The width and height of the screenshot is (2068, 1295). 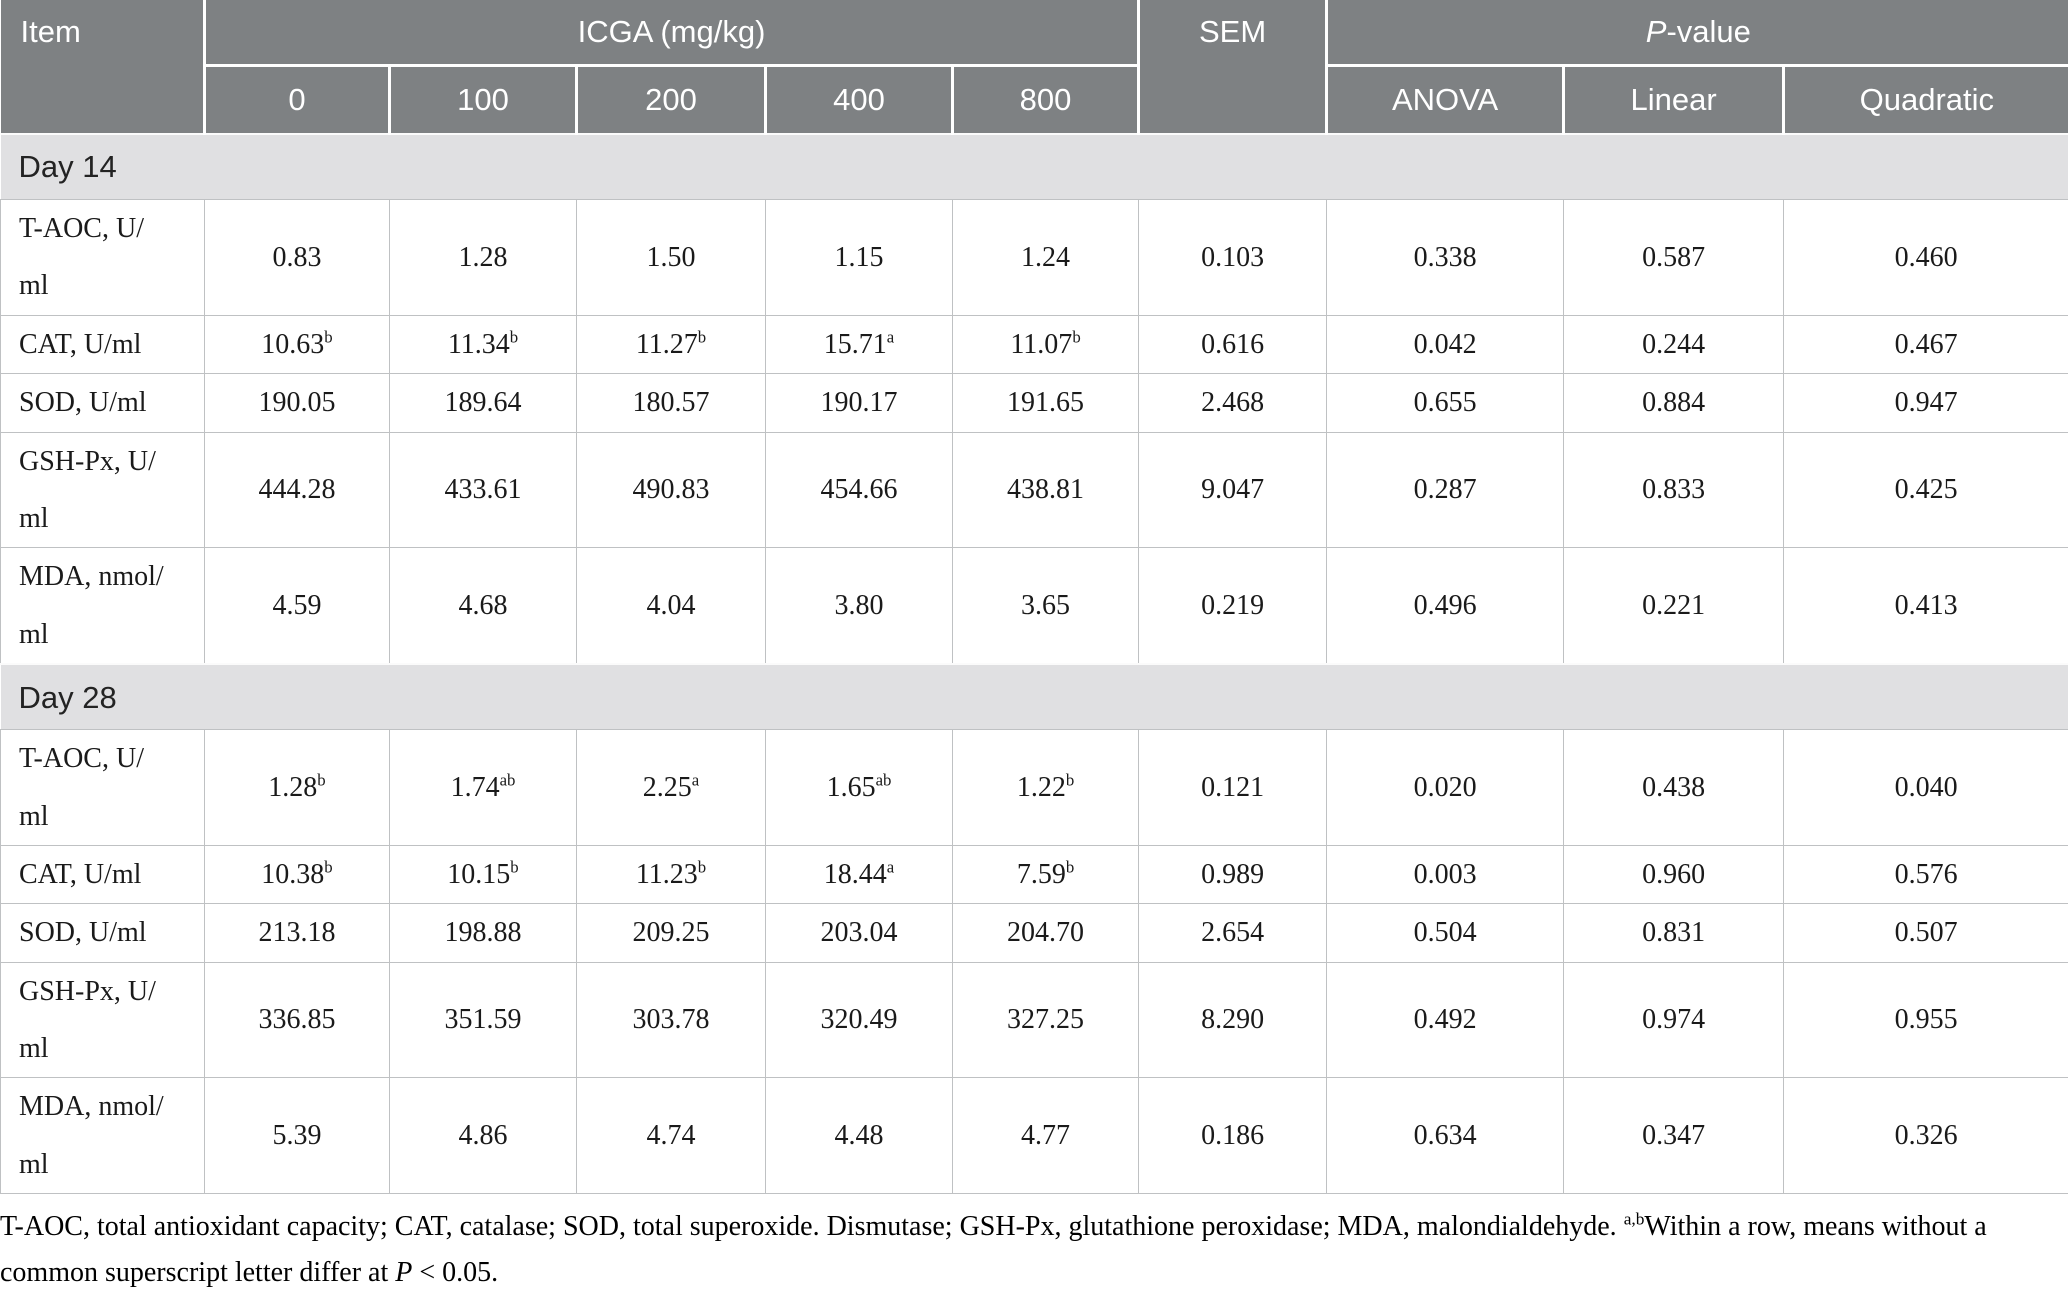 What do you see at coordinates (671, 403) in the screenshot?
I see `value-cell: 180.57` at bounding box center [671, 403].